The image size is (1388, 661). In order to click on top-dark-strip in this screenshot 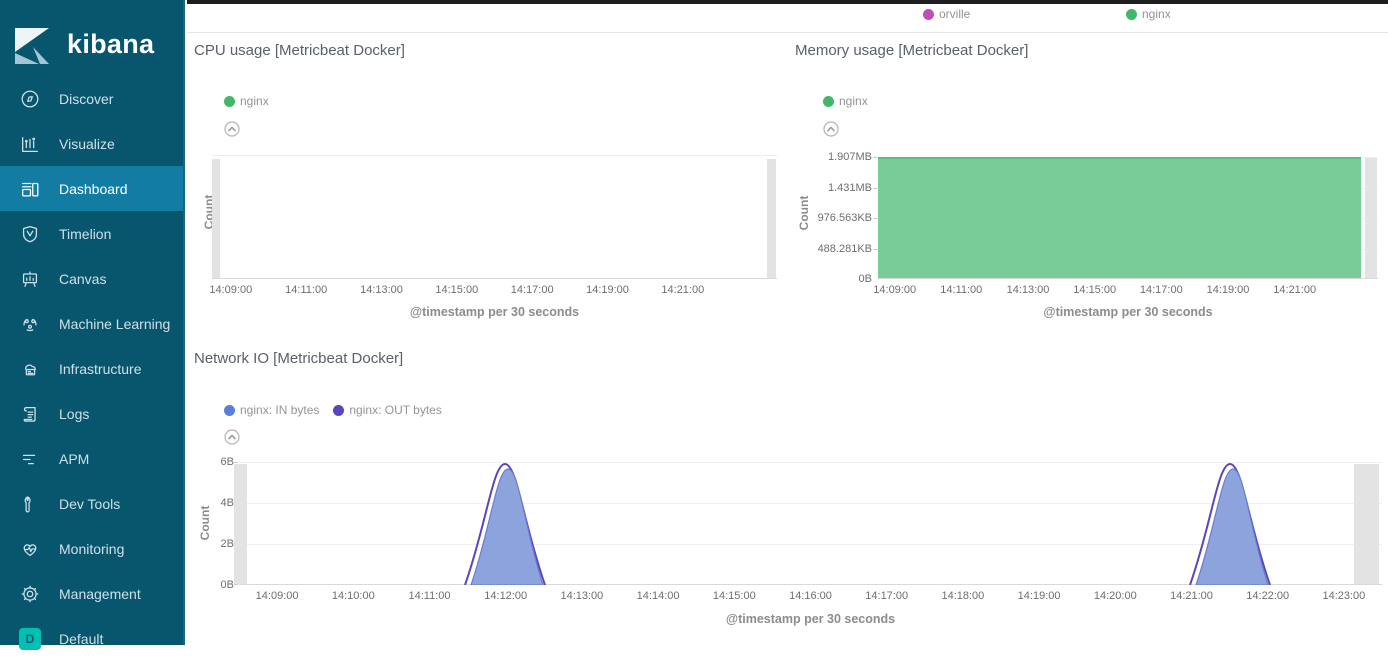, I will do `click(787, 2)`.